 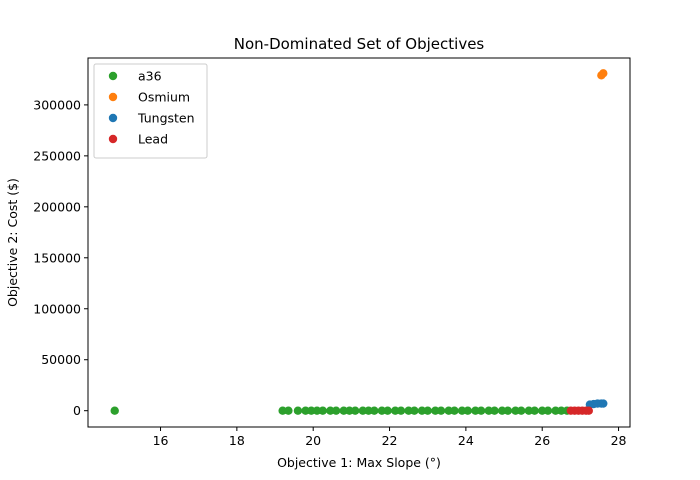 I want to click on y-axis-label: Objective 2: Cost ($), so click(x=12, y=242).